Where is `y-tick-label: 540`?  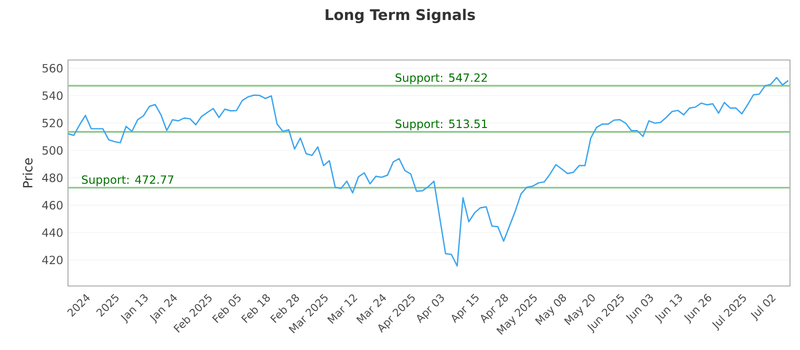 y-tick-label: 540 is located at coordinates (52, 95).